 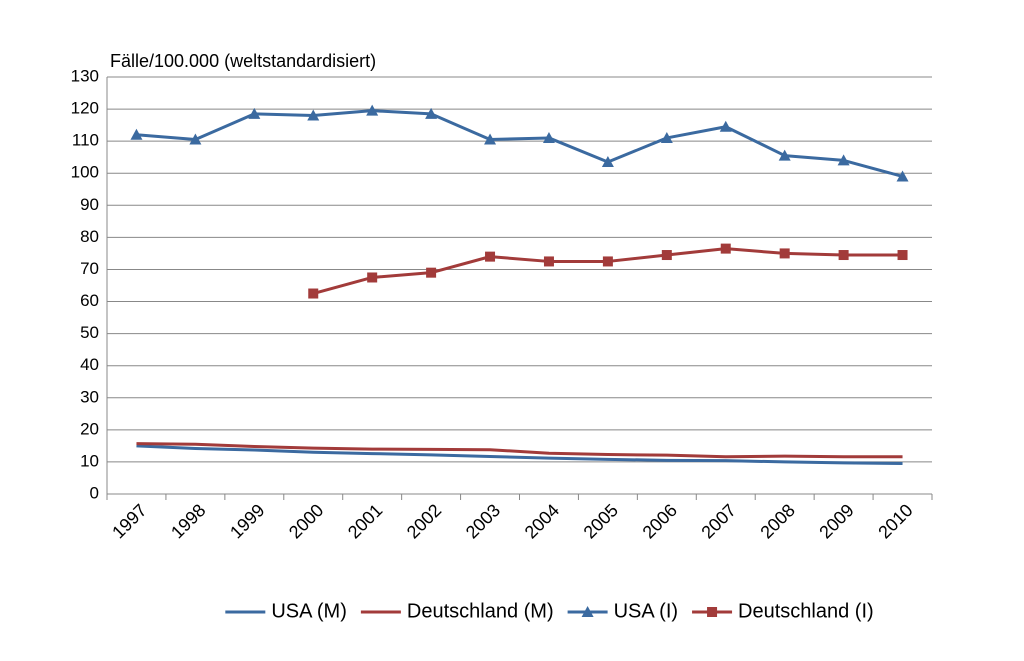 What do you see at coordinates (718, 521) in the screenshot?
I see `x-tick-label: 2007` at bounding box center [718, 521].